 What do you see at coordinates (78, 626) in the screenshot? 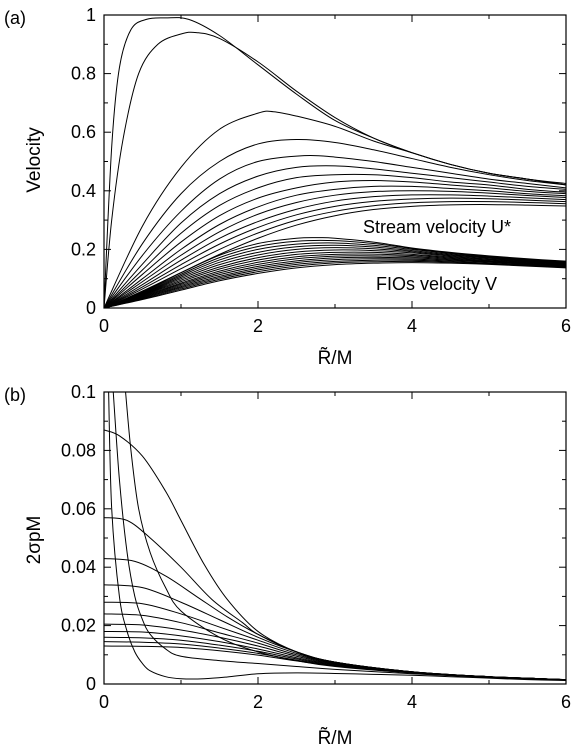
I see `panel-b-y-tick-label: 0.02` at bounding box center [78, 626].